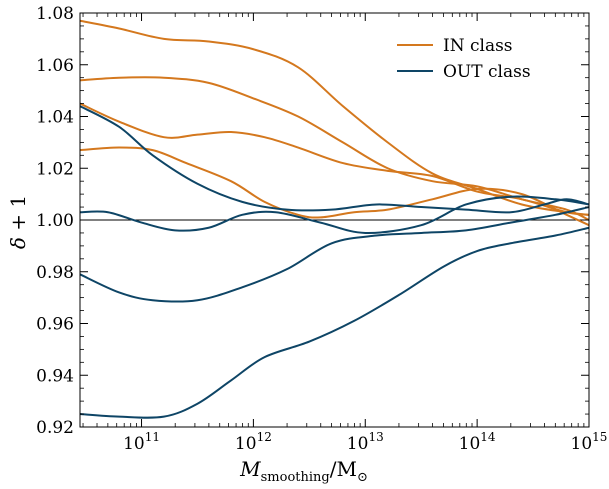  I want to click on legend: IN class OUT class, so click(464, 59).